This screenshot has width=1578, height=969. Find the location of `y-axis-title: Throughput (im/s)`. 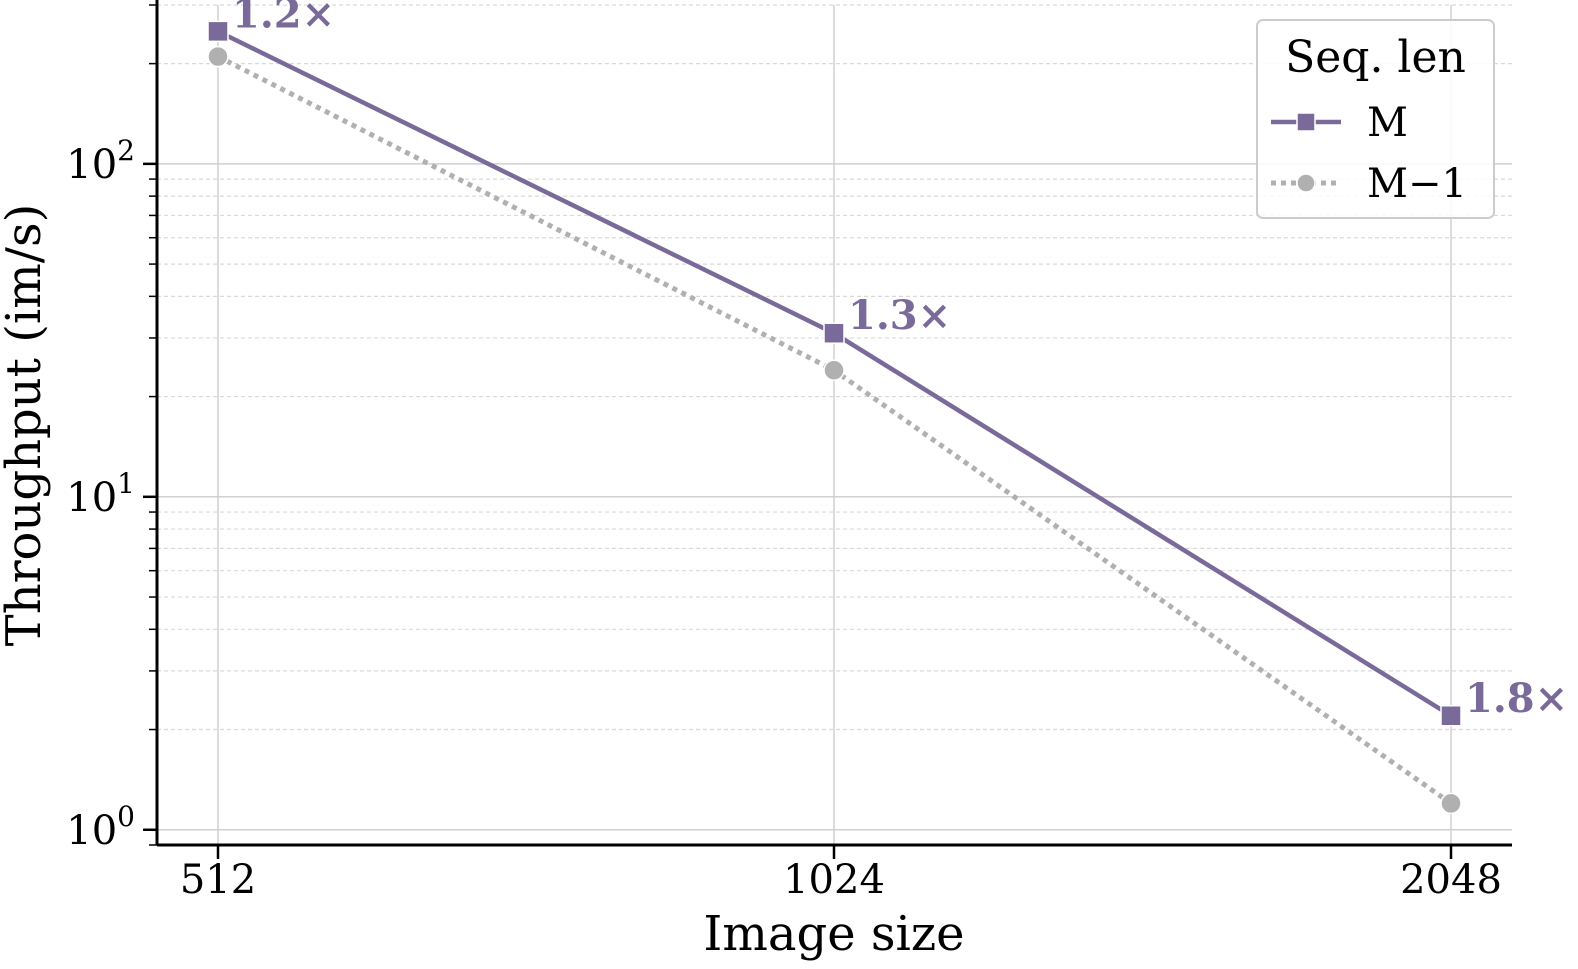

y-axis-title: Throughput (im/s) is located at coordinates (26, 425).